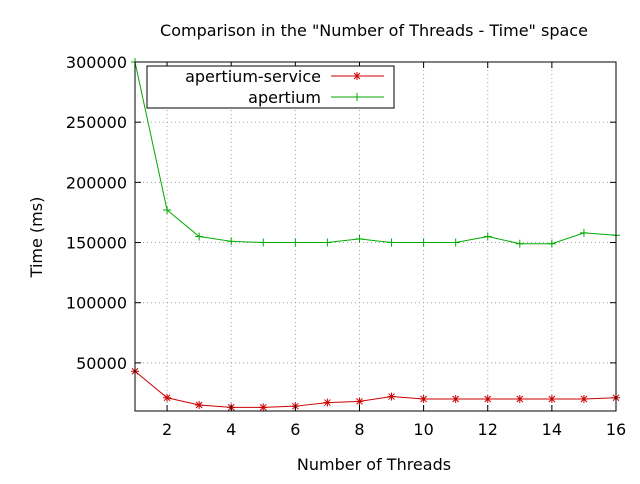 The width and height of the screenshot is (640, 484). I want to click on y-axis-label: Time (ms), so click(36, 238).